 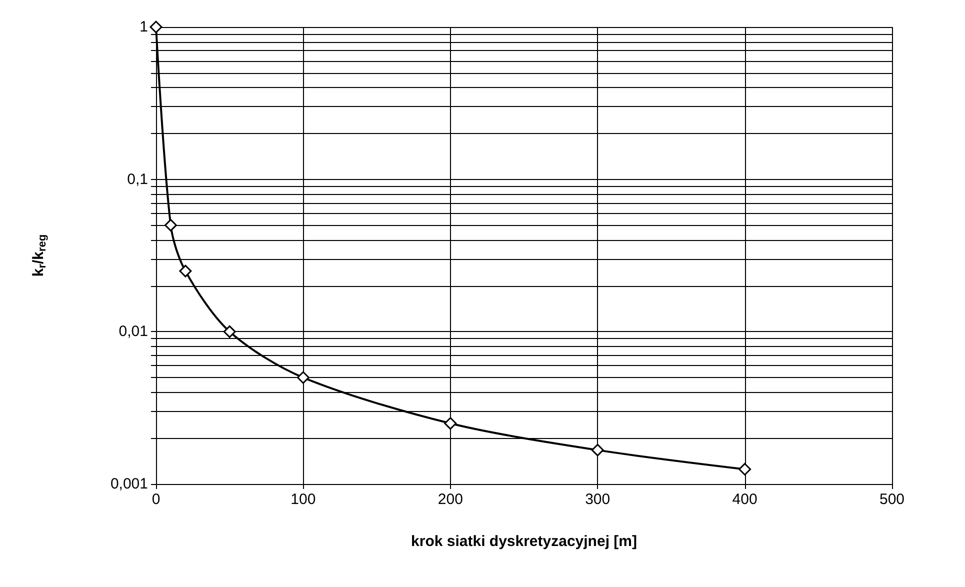 What do you see at coordinates (597, 499) in the screenshot?
I see `x-tick-label: 300` at bounding box center [597, 499].